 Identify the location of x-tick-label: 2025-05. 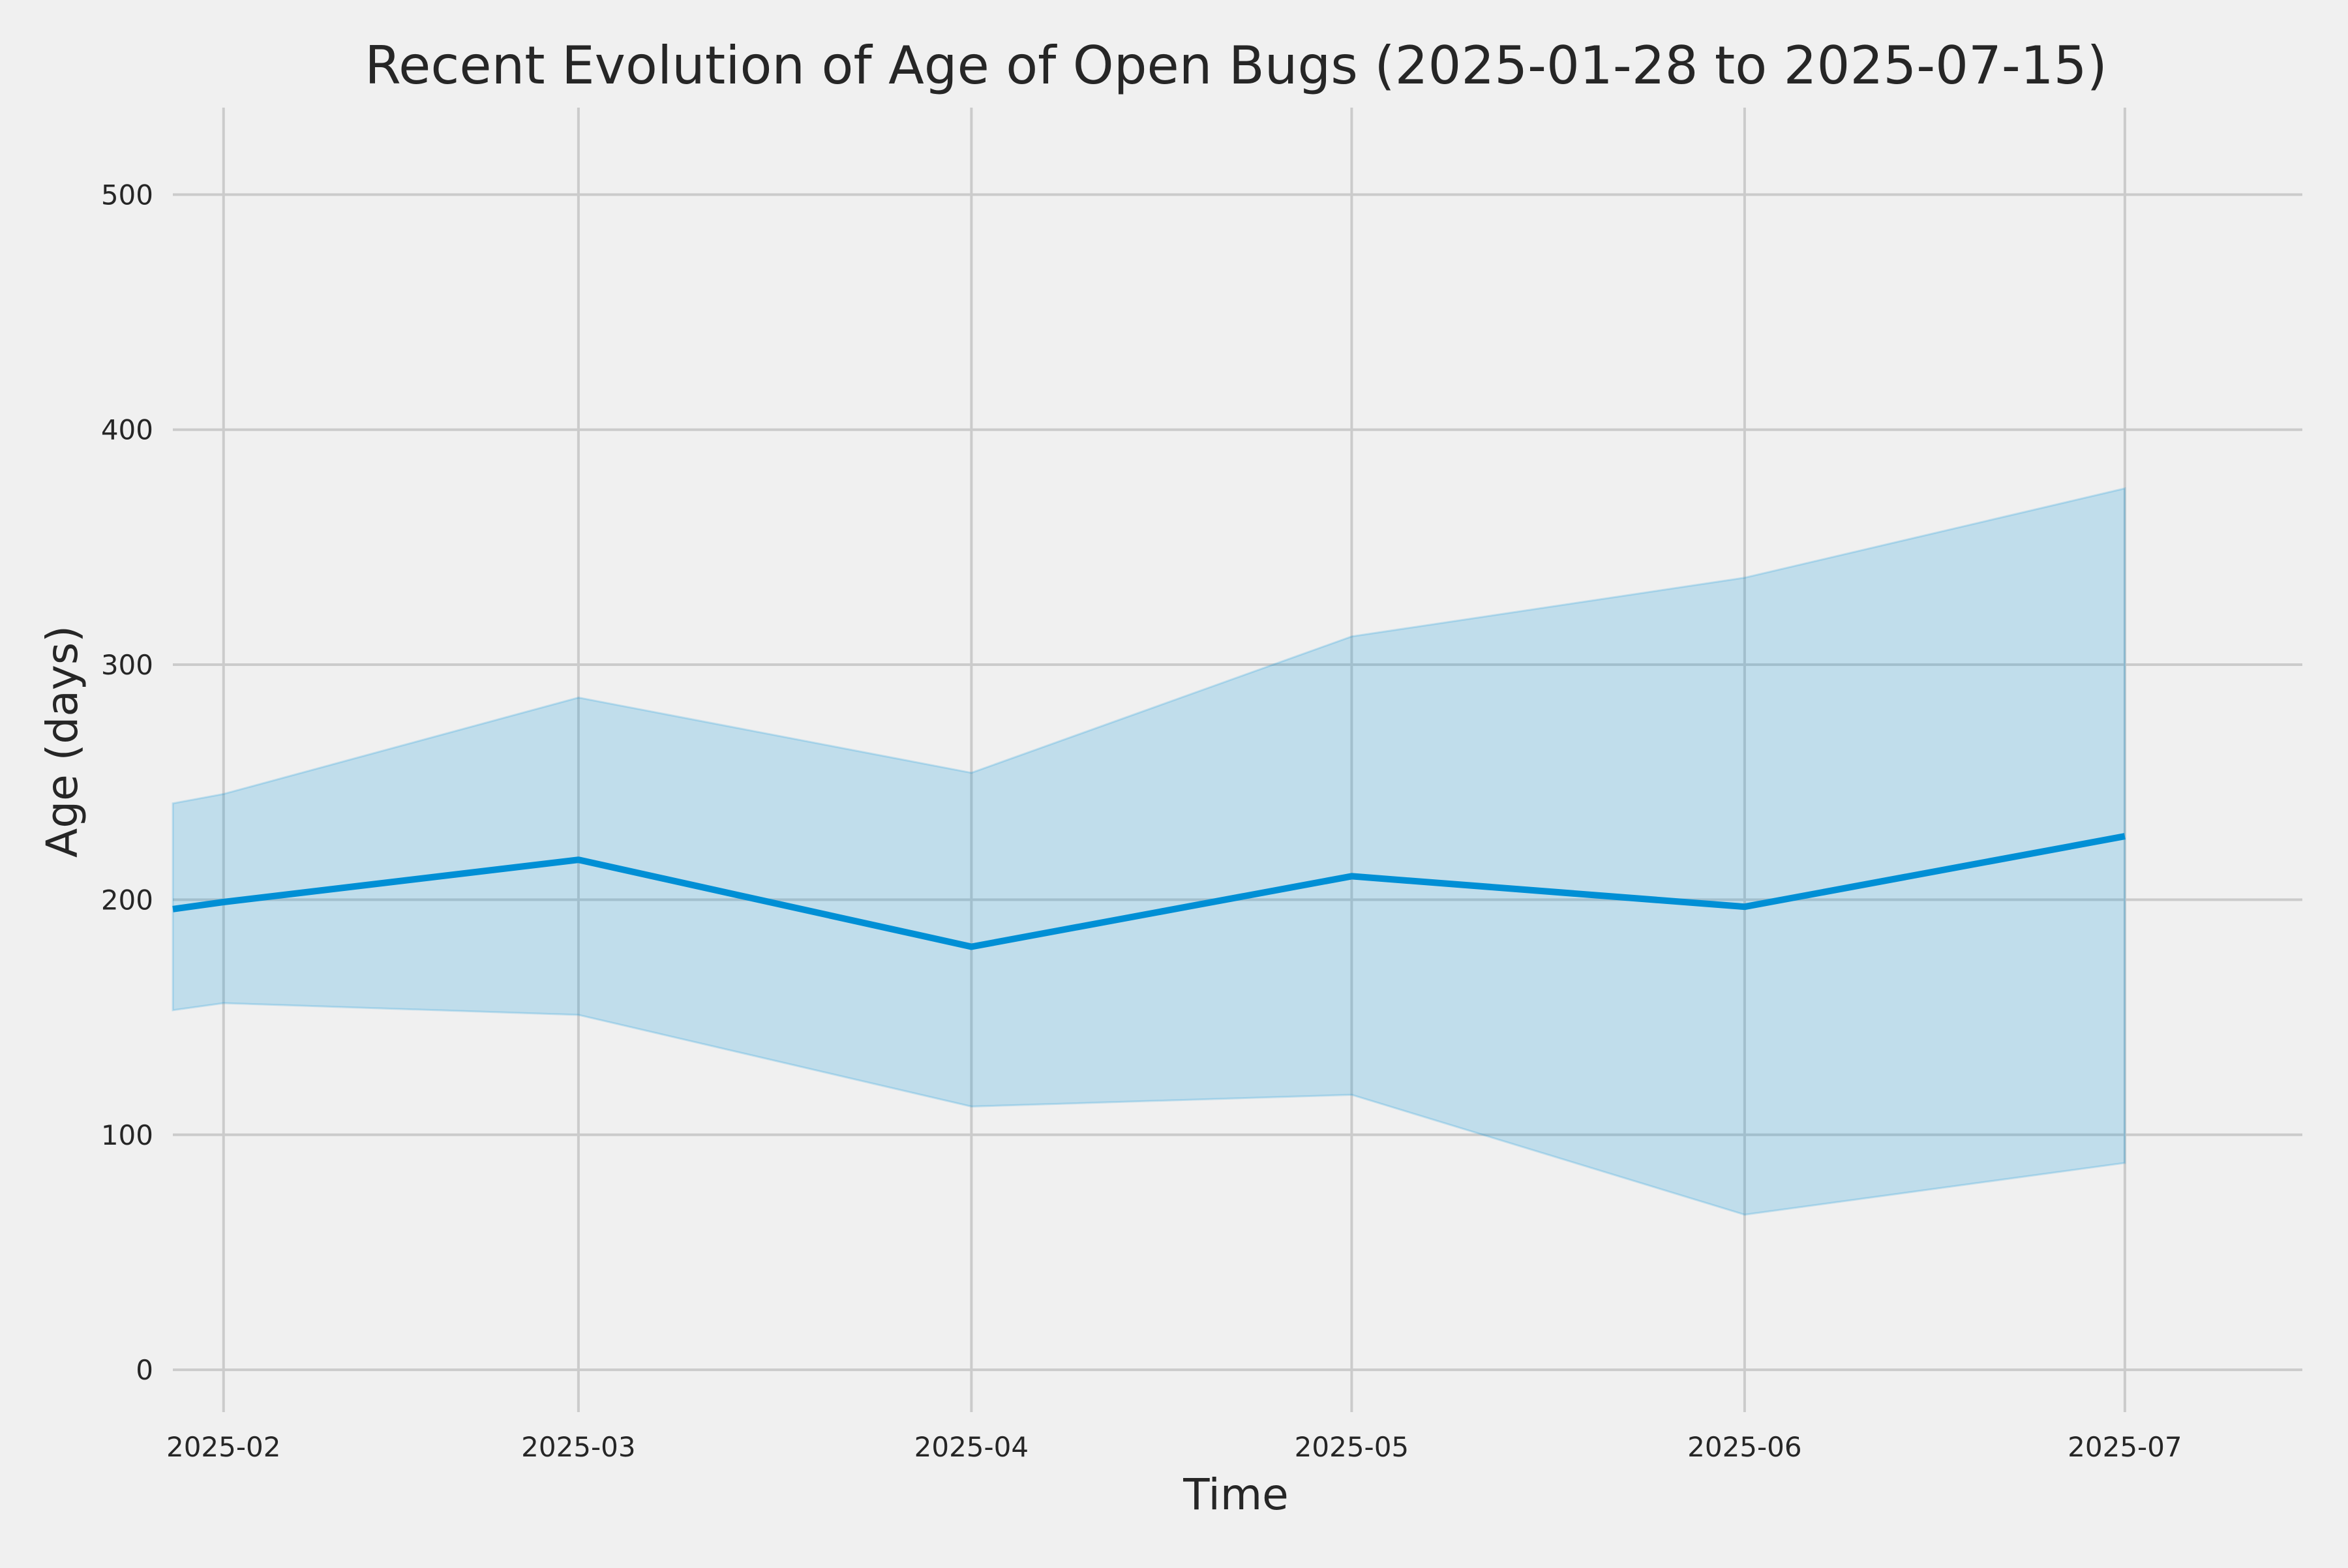
(1352, 1447).